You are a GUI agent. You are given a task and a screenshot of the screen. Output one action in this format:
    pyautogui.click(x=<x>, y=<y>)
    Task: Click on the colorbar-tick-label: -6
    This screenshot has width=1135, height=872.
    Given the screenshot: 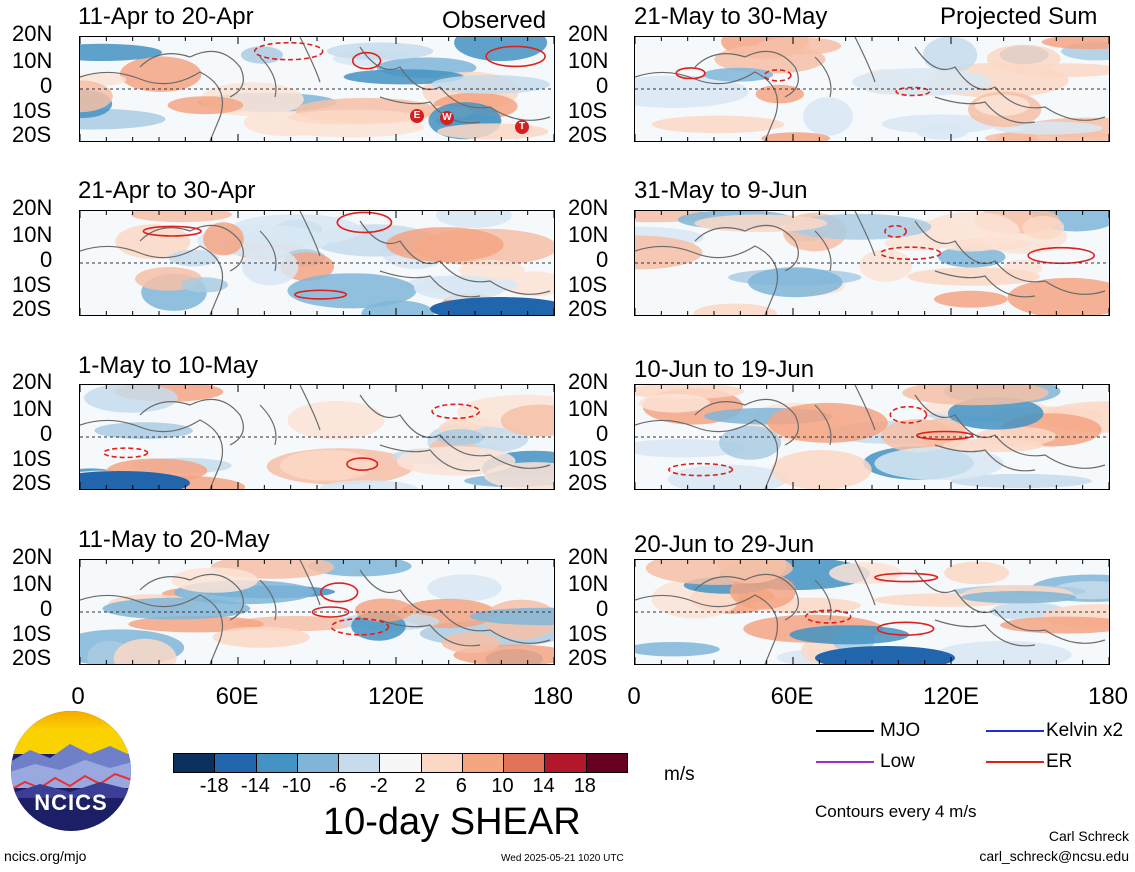 What is the action you would take?
    pyautogui.click(x=337, y=786)
    